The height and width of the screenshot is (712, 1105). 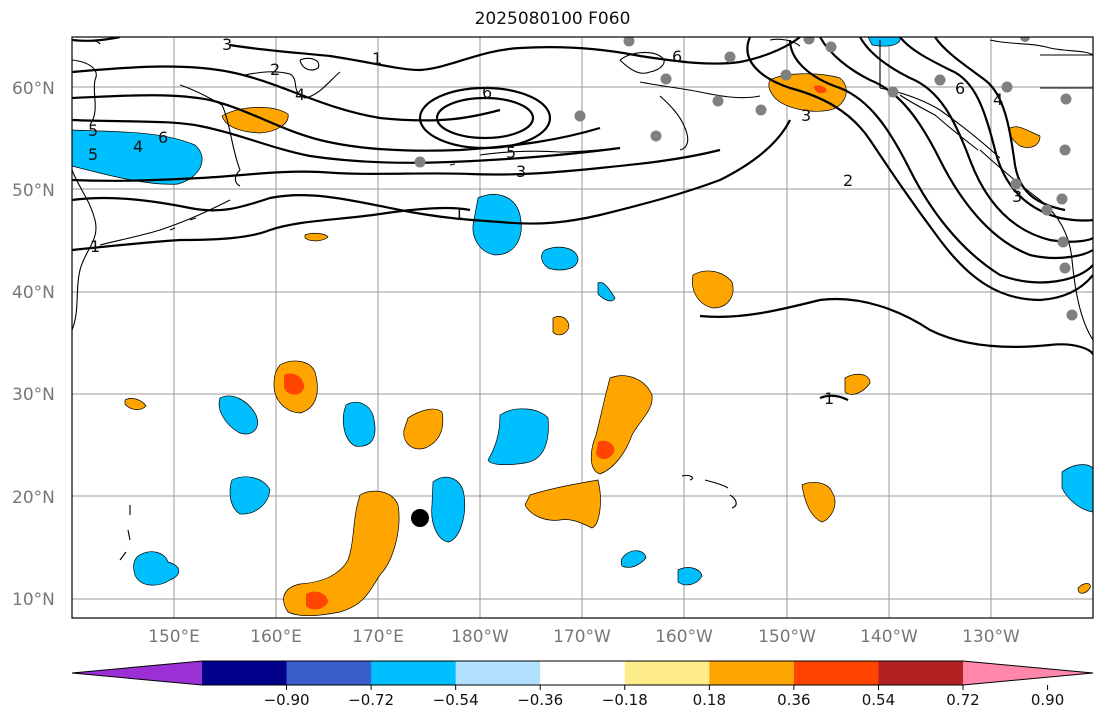 What do you see at coordinates (625, 700) in the screenshot?
I see `colorbar-tick-label: −0.18` at bounding box center [625, 700].